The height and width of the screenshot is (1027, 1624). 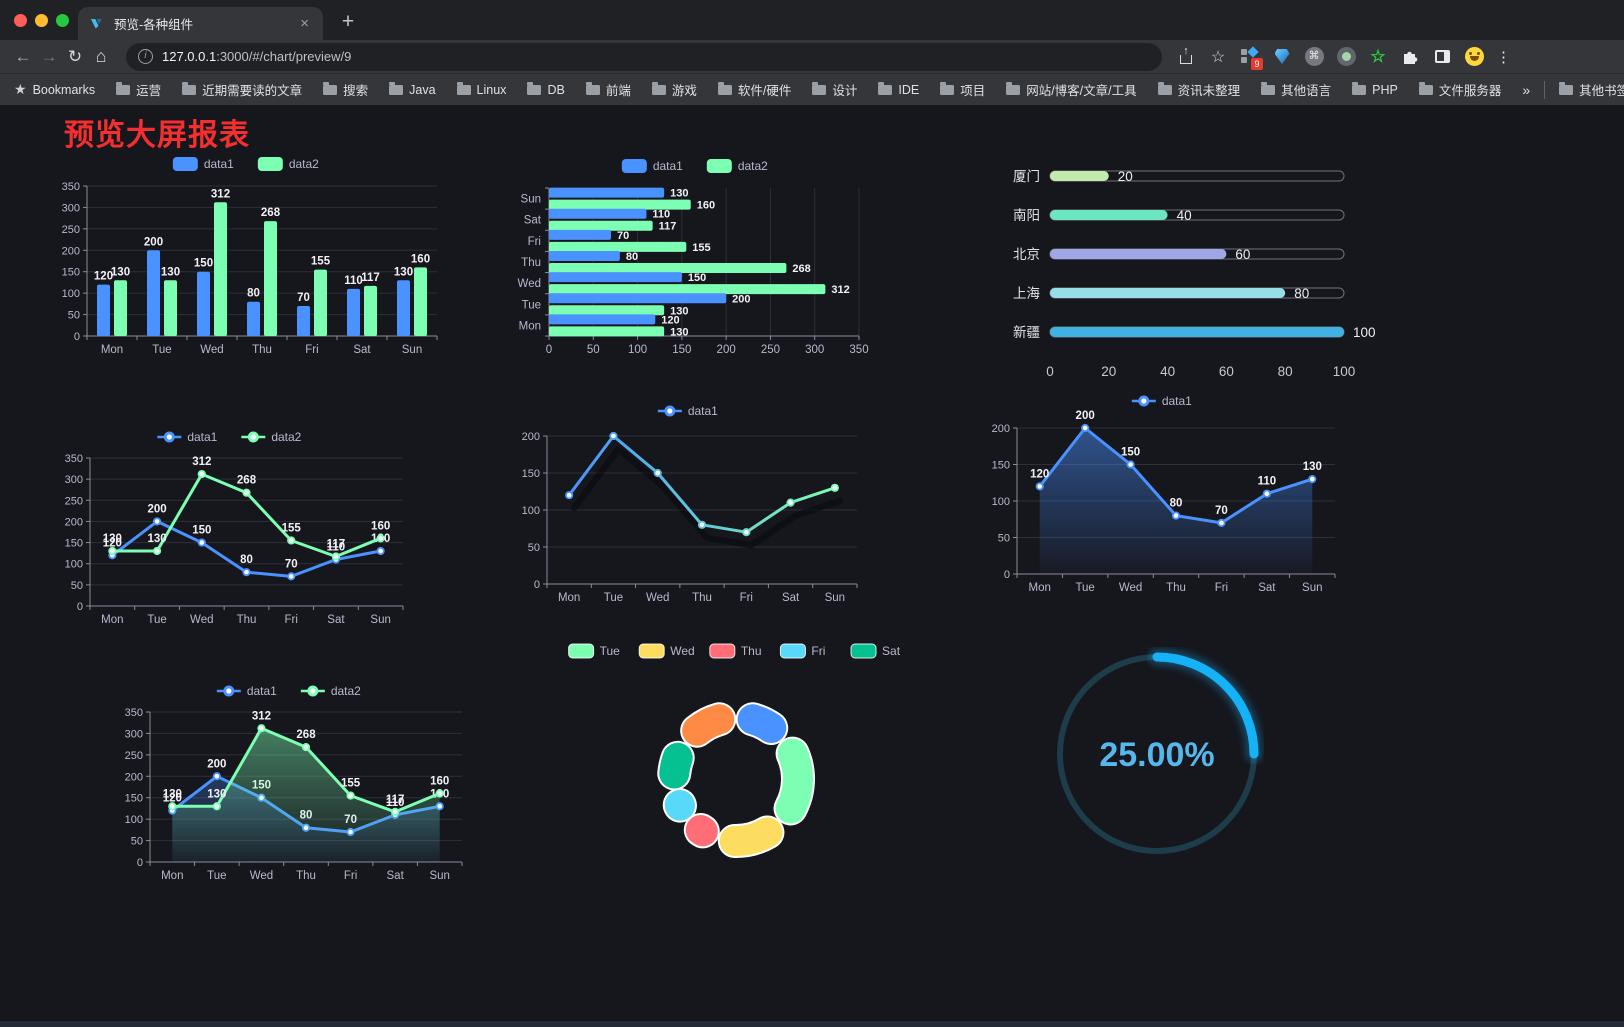 What do you see at coordinates (370, 278) in the screenshot?
I see `svg-text: 117` at bounding box center [370, 278].